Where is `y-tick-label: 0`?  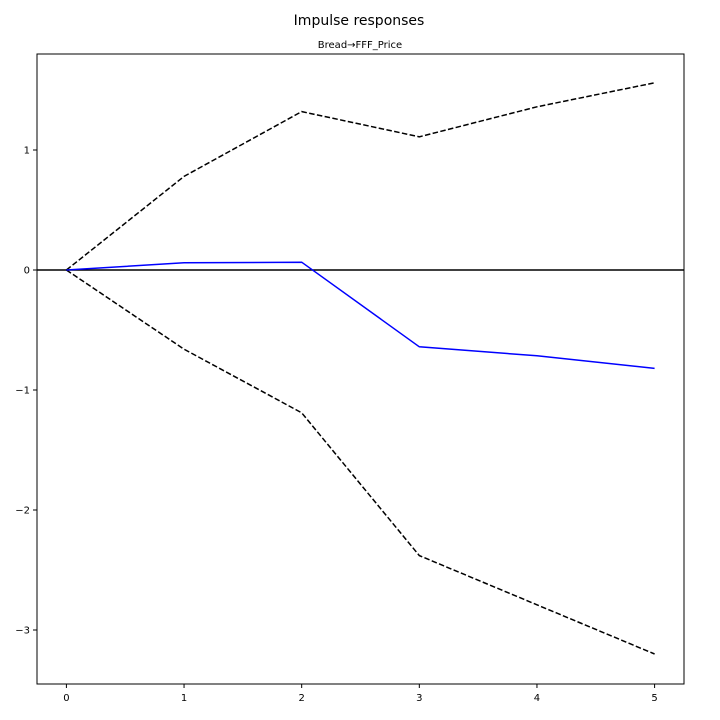
y-tick-label: 0 is located at coordinates (27, 271).